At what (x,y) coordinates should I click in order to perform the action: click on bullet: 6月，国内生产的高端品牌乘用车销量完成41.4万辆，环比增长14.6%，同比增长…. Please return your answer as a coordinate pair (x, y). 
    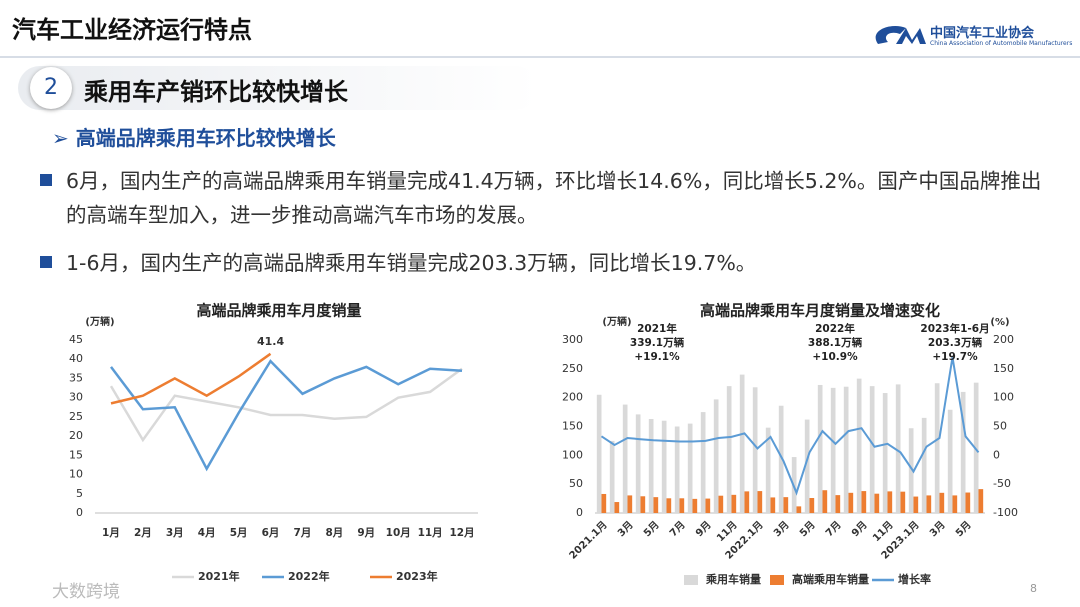
    Looking at the image, I should click on (545, 198).